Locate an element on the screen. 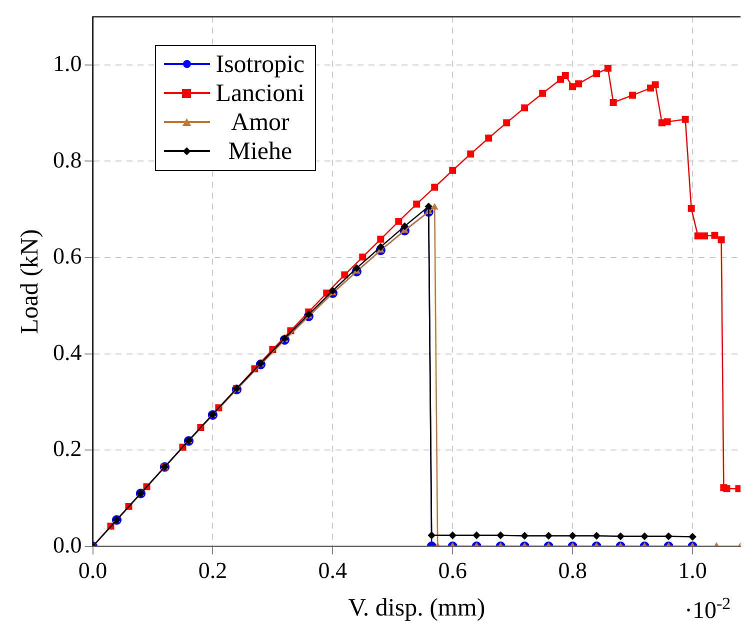 The height and width of the screenshot is (628, 746). x-tick-label: 0.4 is located at coordinates (333, 571).